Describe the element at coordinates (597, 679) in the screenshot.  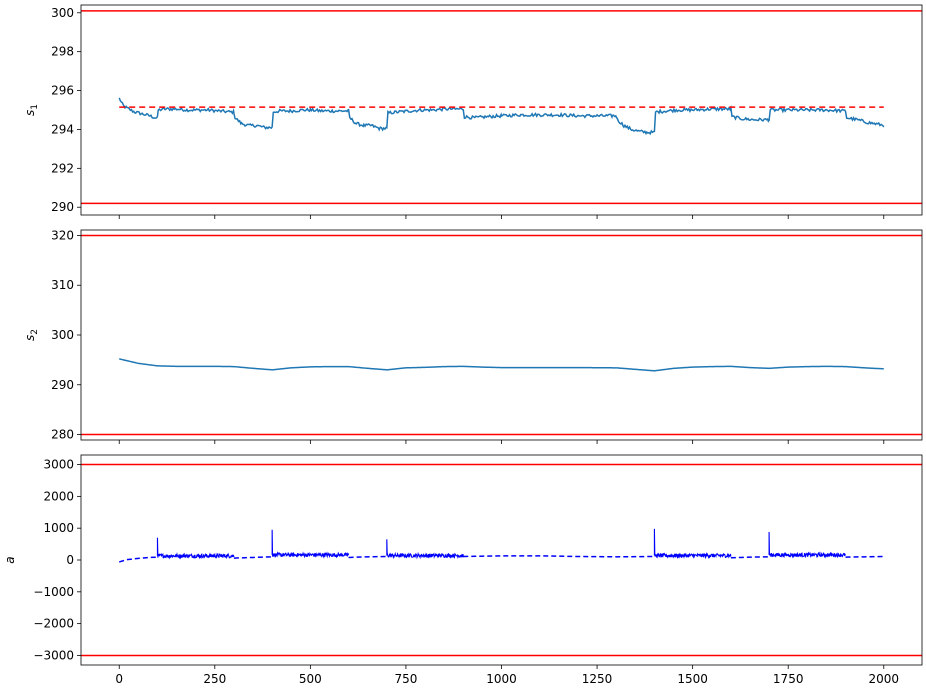
I see `x-tick-label: 1250` at that location.